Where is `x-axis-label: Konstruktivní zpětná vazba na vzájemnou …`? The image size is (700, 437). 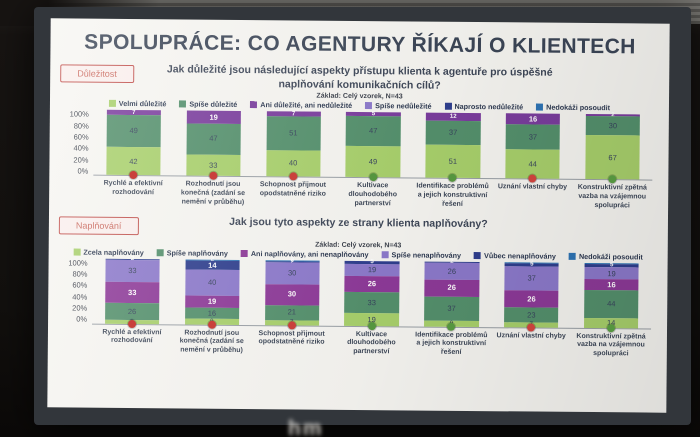 x-axis-label: Konstruktivní zpětná vazba na vzájemnou … is located at coordinates (611, 345).